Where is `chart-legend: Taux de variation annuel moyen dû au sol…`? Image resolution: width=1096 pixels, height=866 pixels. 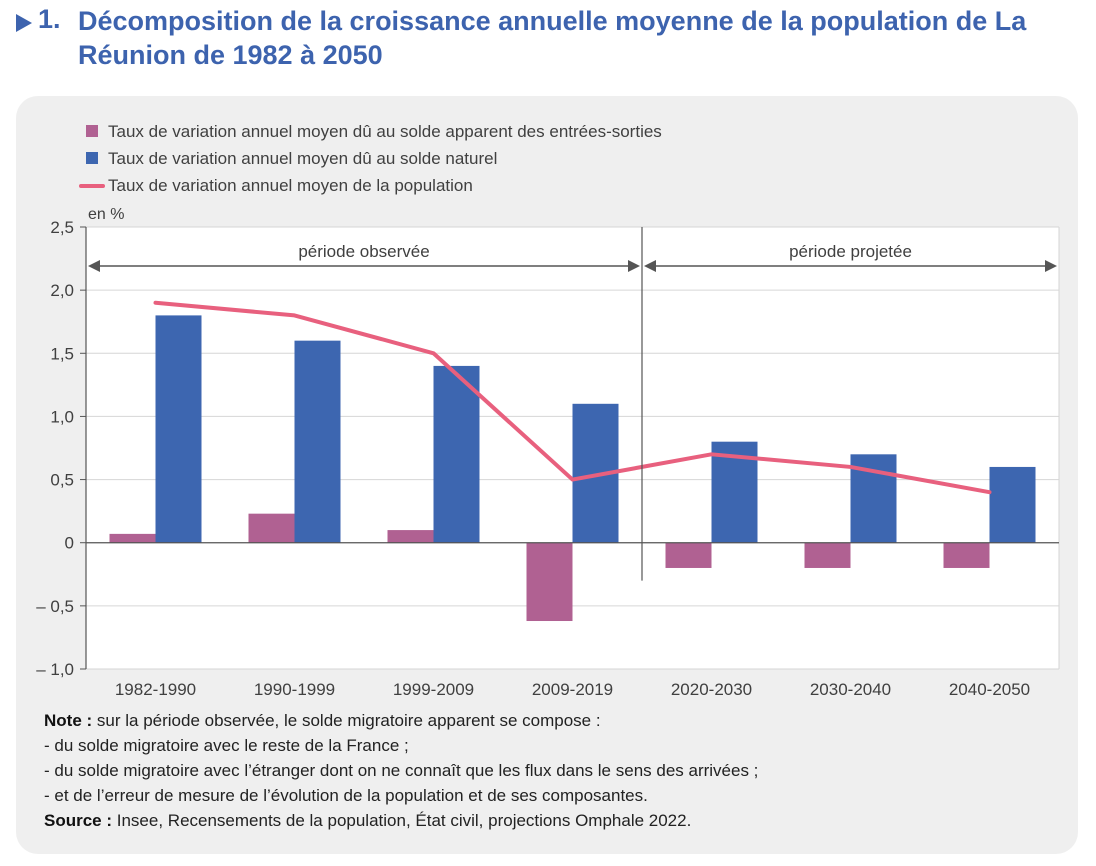
chart-legend: Taux de variation annuel moyen dû au sol… is located at coordinates (370, 158).